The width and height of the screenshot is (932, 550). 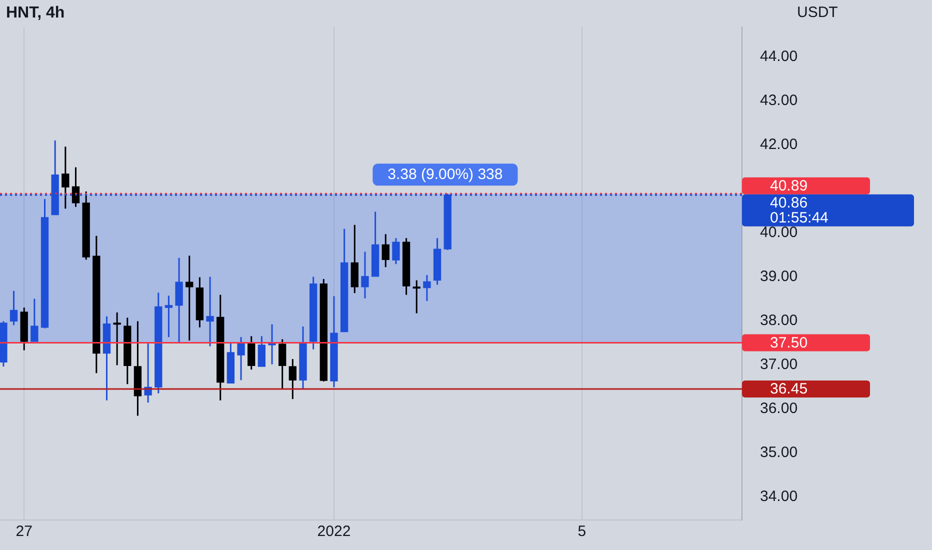 What do you see at coordinates (799, 210) in the screenshot?
I see `ref-line-label: 40.86 01:55:44` at bounding box center [799, 210].